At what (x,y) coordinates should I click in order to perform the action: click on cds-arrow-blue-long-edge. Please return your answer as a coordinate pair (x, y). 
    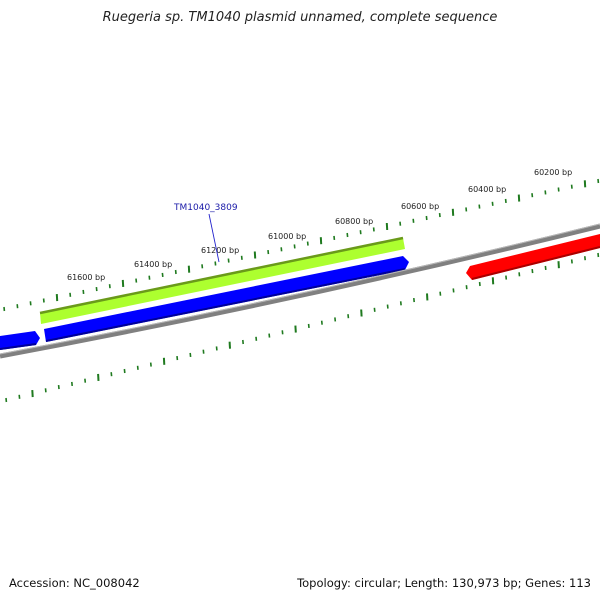
    Looking at the image, I should click on (225, 305).